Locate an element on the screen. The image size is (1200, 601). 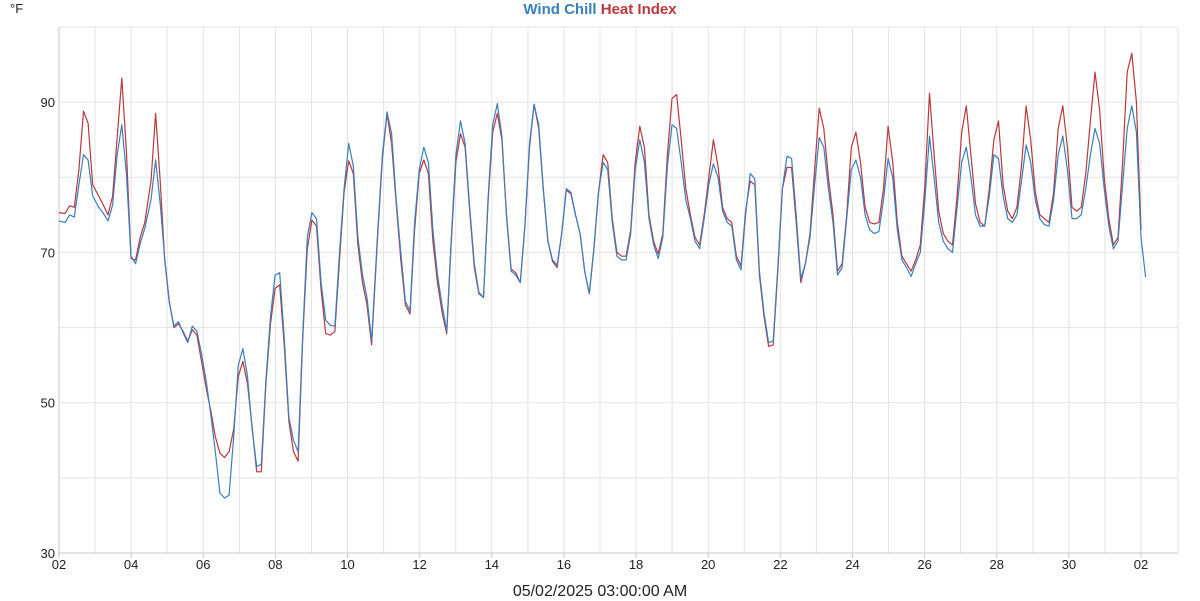
x-tick-label: 30 is located at coordinates (1069, 564).